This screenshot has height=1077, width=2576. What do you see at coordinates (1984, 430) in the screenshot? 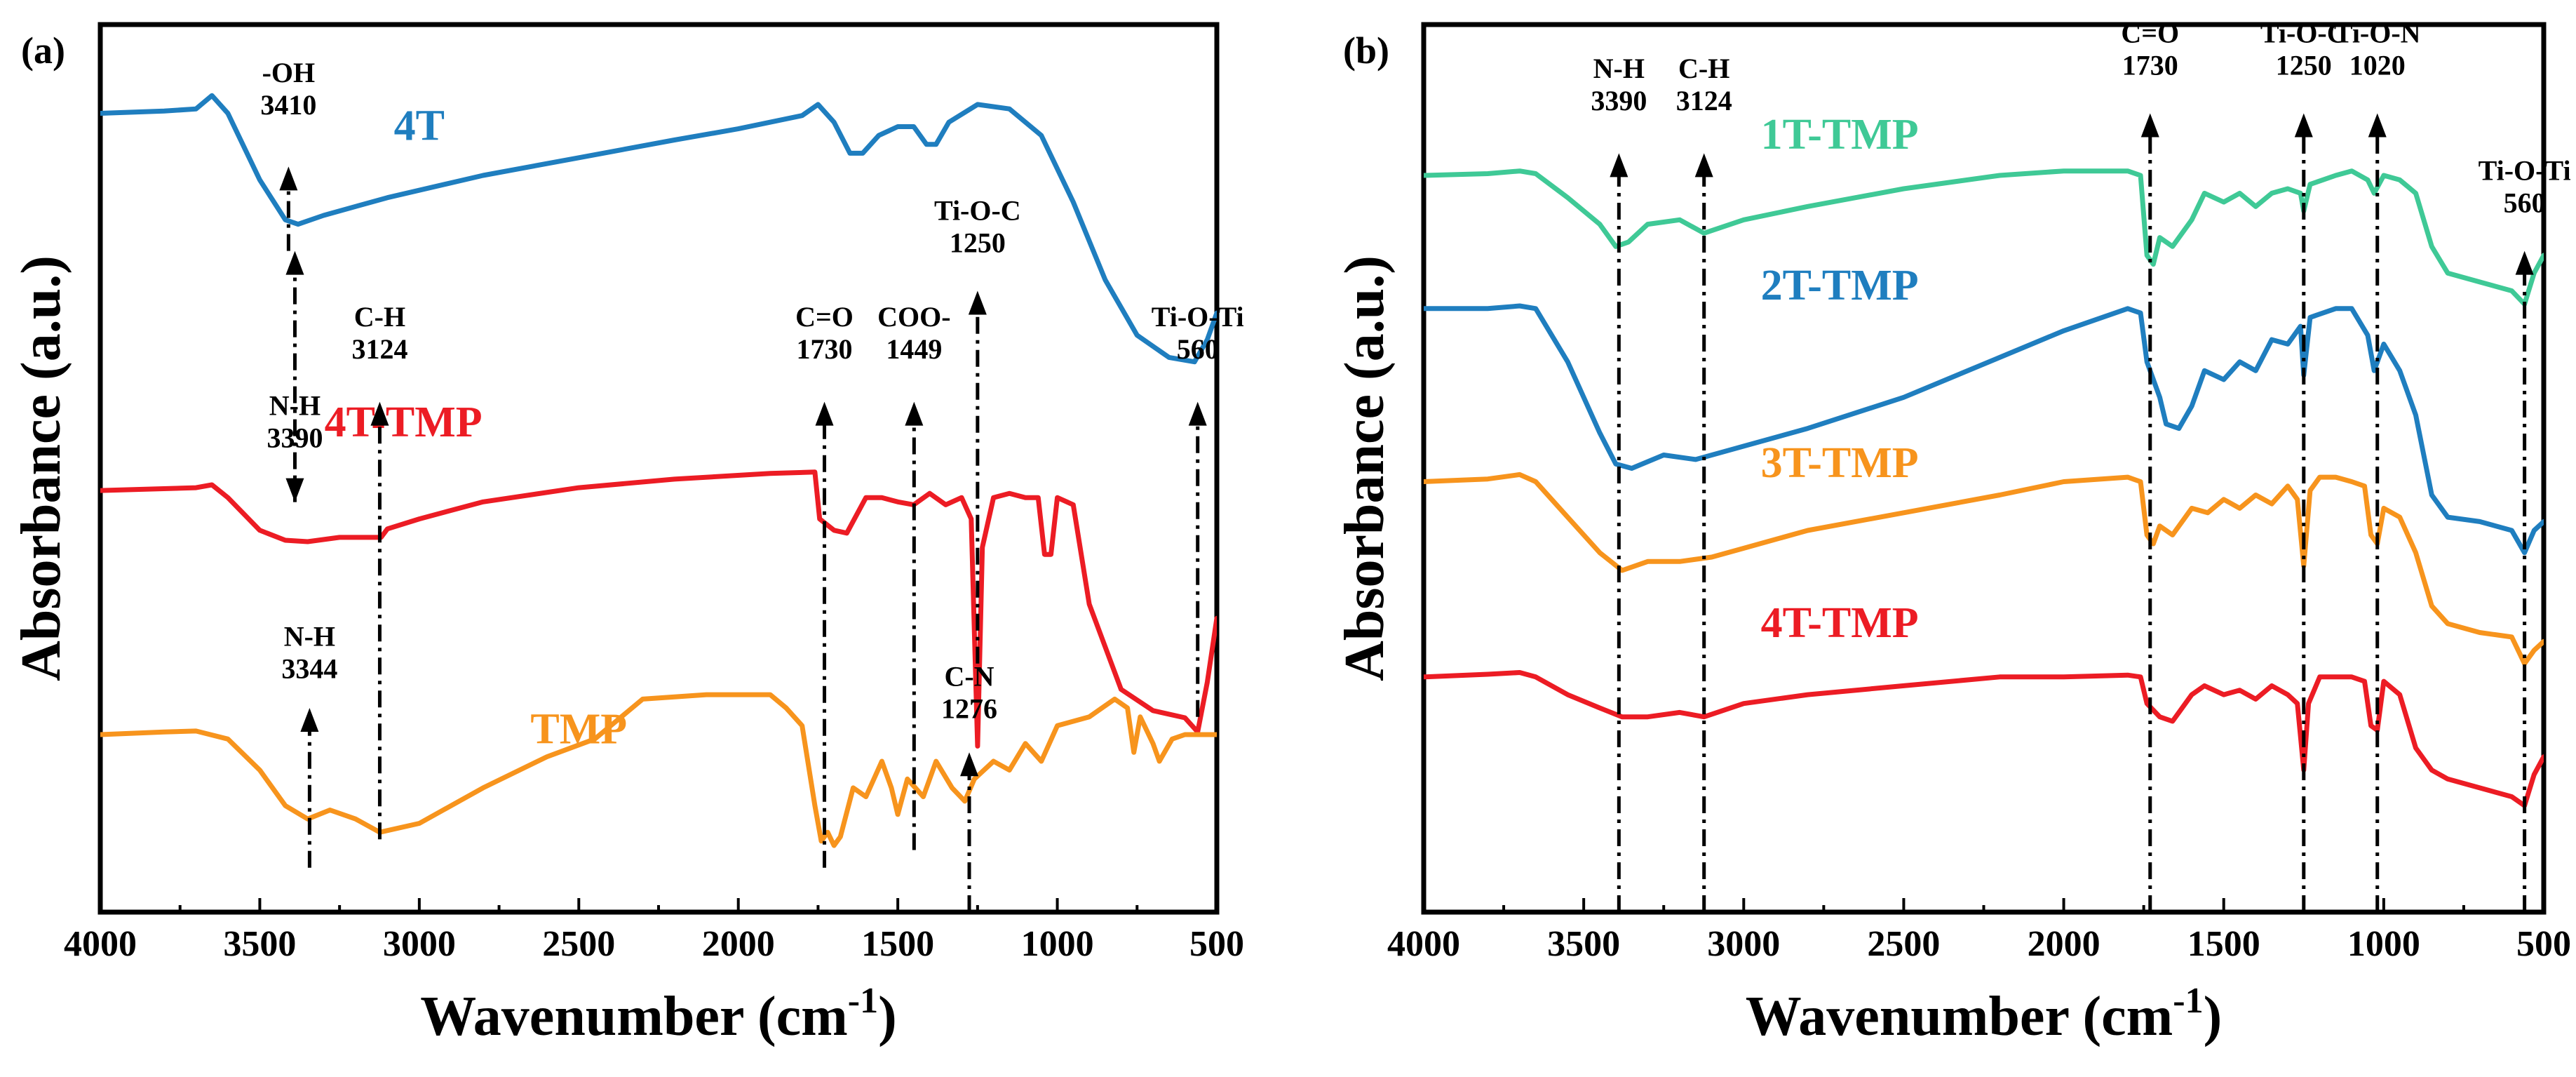
I see `spectrum-2t-tmp` at bounding box center [1984, 430].